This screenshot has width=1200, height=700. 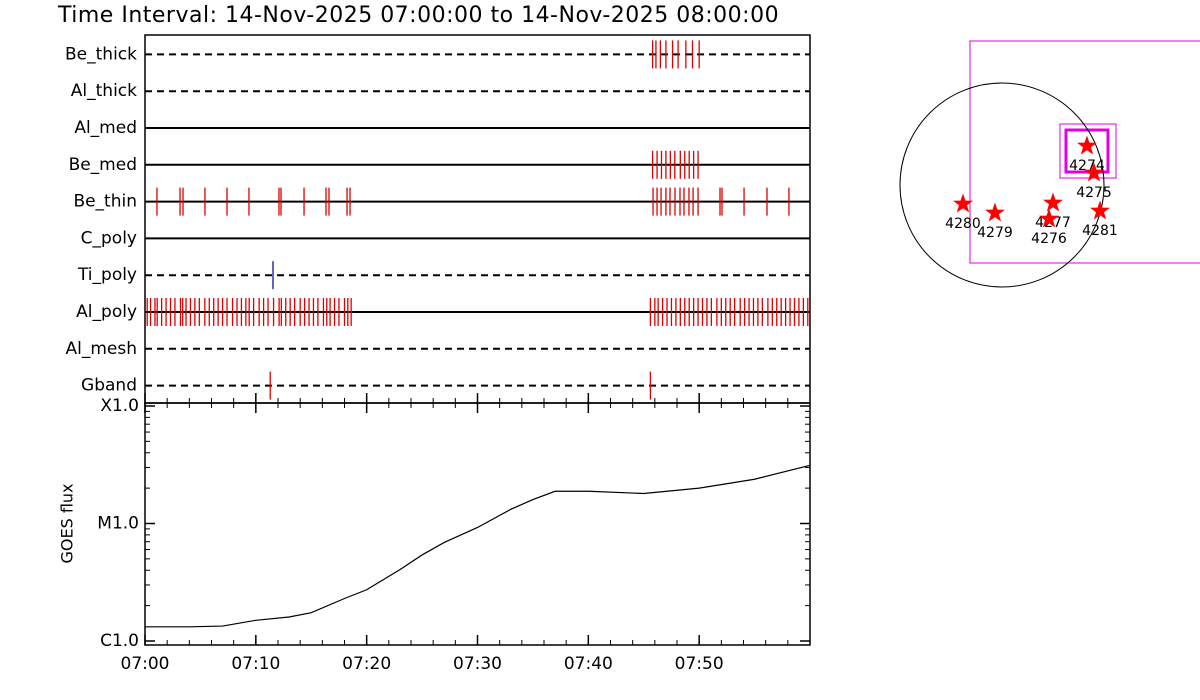 What do you see at coordinates (255, 664) in the screenshot?
I see `x-tick-label: 07:10` at bounding box center [255, 664].